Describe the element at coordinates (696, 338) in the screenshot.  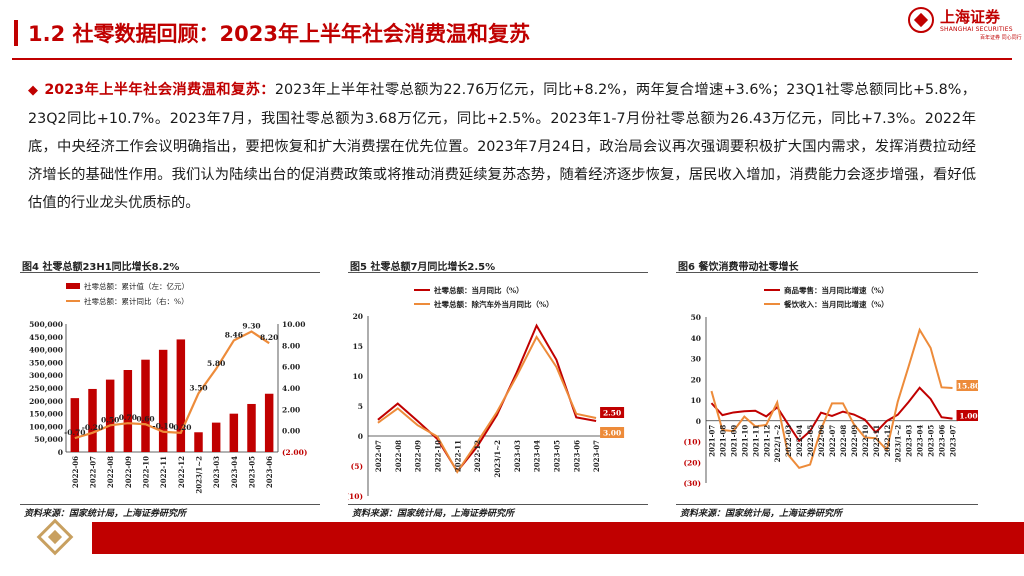
I see `y-axis-tick-label: 40` at that location.